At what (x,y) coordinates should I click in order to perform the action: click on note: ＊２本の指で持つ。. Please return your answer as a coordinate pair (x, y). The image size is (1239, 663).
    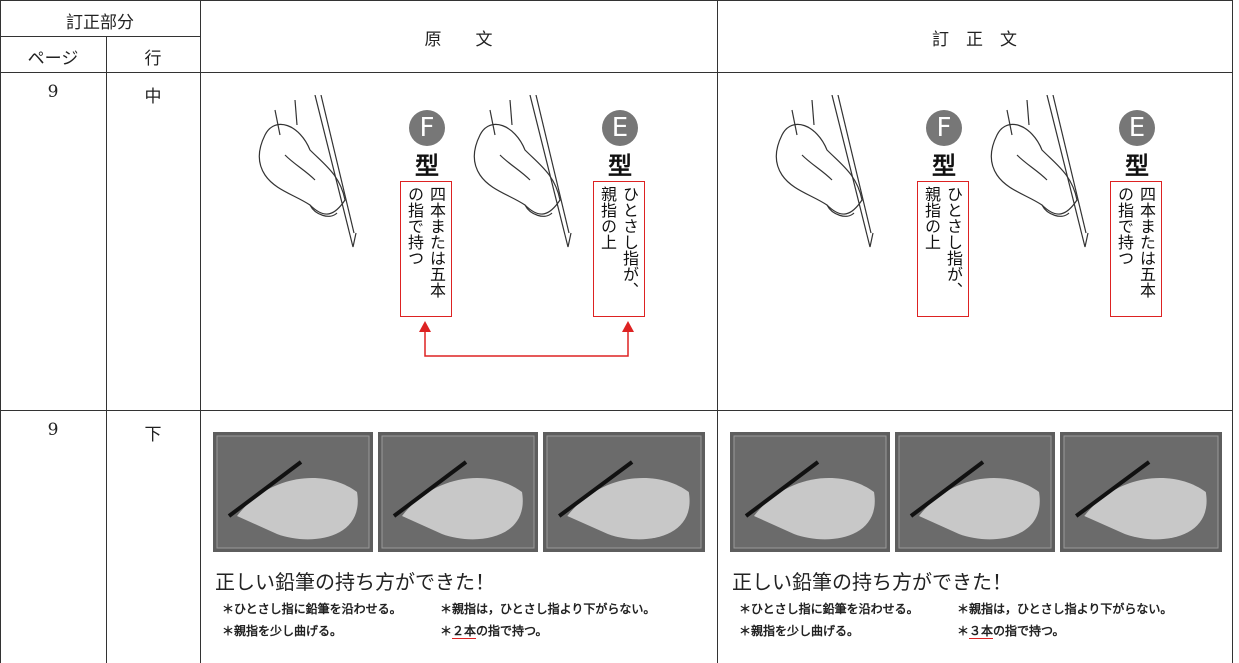
    Looking at the image, I should click on (494, 630).